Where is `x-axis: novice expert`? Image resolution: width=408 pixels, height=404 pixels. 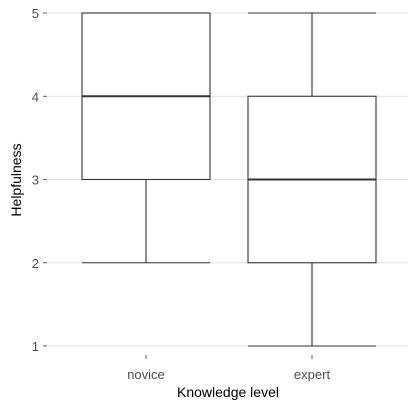
x-axis: novice expert is located at coordinates (228, 368).